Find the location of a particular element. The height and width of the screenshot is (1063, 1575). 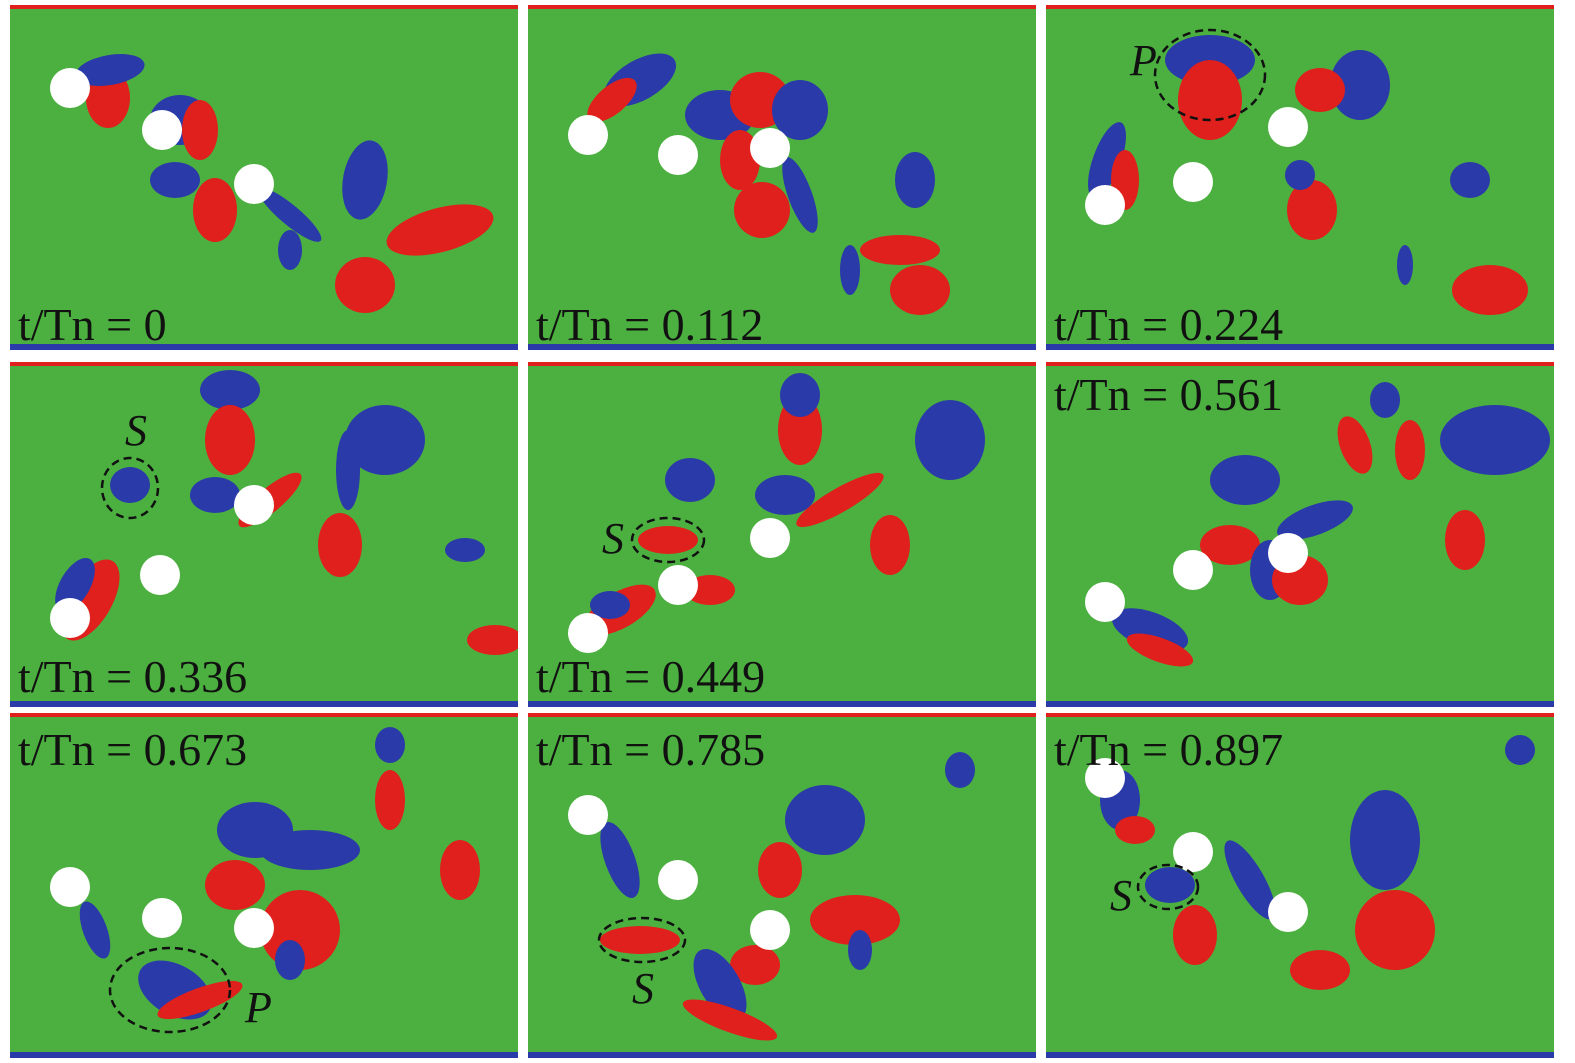

time-label: t/Tn = 0.785 is located at coordinates (650, 749).